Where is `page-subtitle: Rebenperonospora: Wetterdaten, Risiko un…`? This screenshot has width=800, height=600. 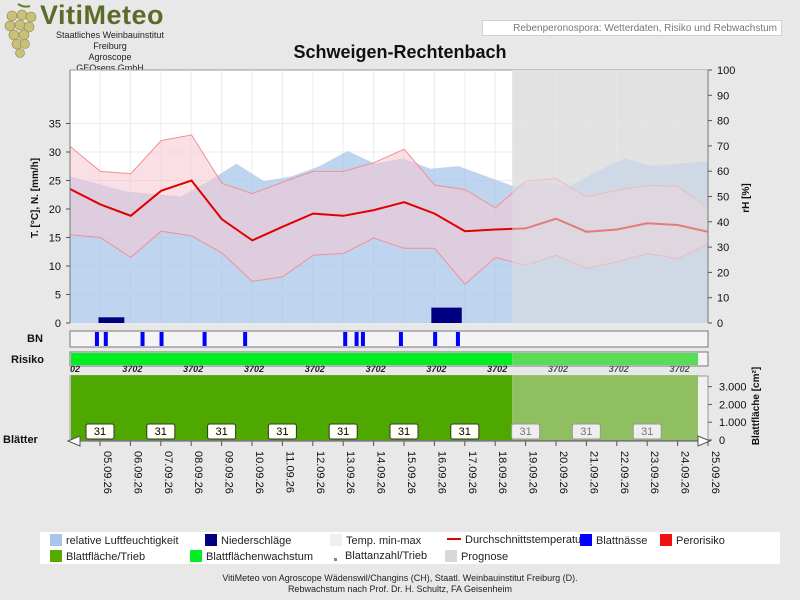 page-subtitle: Rebenperonospora: Wetterdaten, Risiko un… is located at coordinates (632, 28).